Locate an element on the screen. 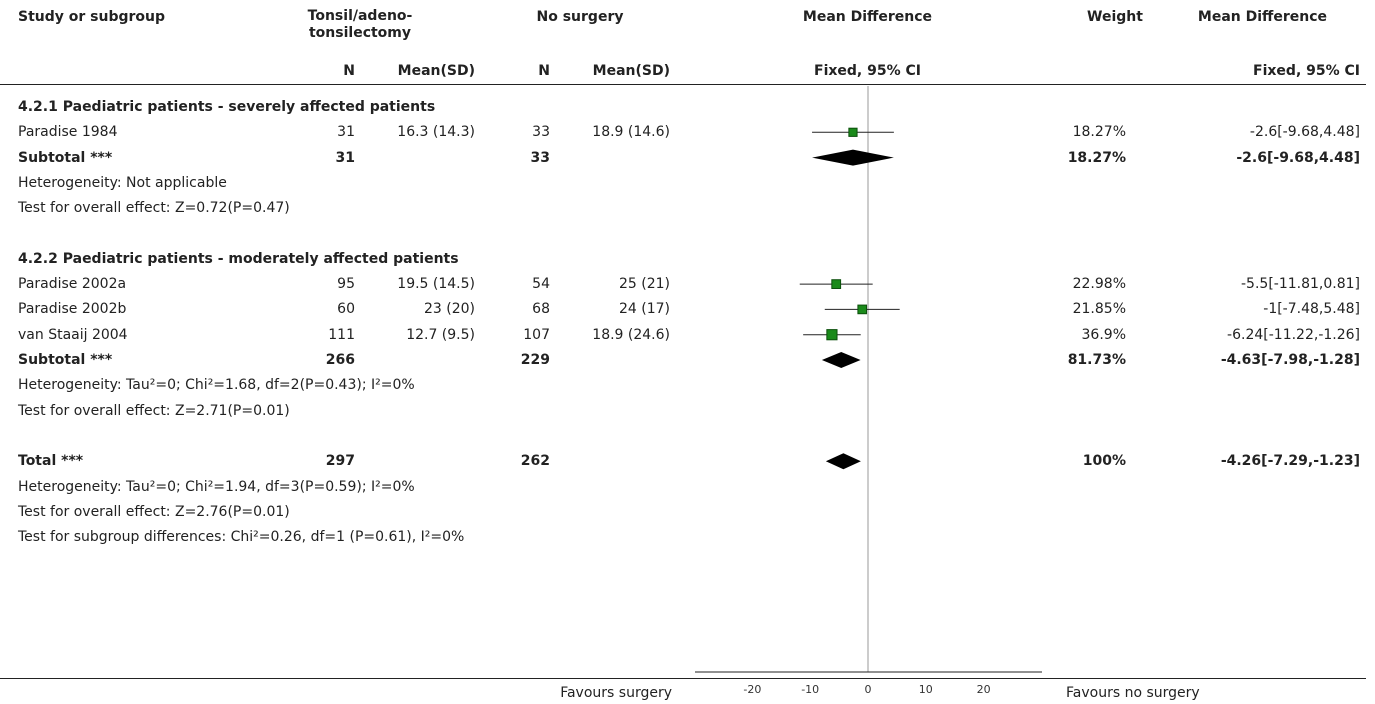 This screenshot has height=704, width=1375. header-group2: No surgery is located at coordinates (580, 17).